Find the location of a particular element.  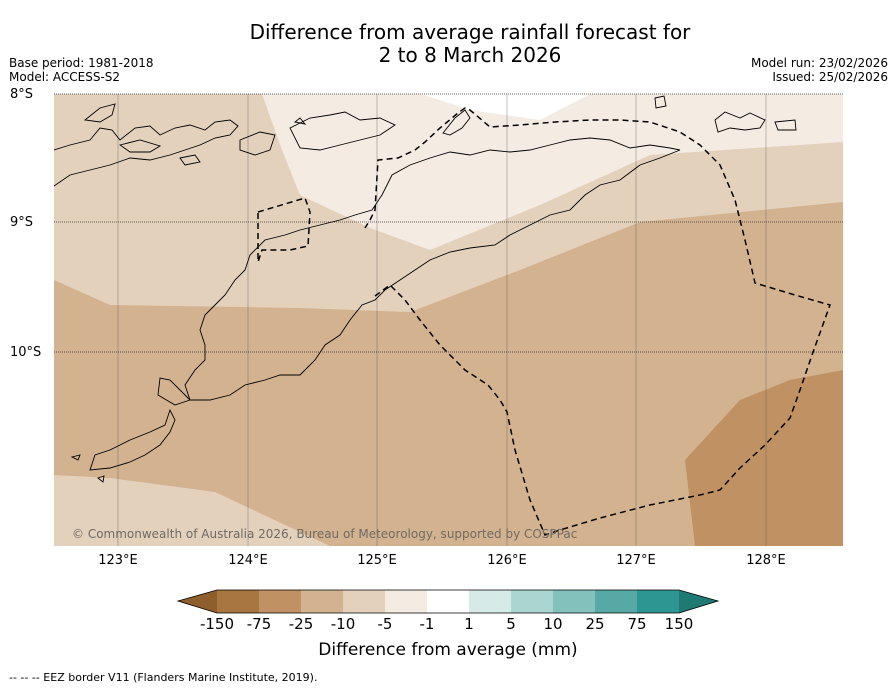

eez-border-oecusse is located at coordinates (284, 230).